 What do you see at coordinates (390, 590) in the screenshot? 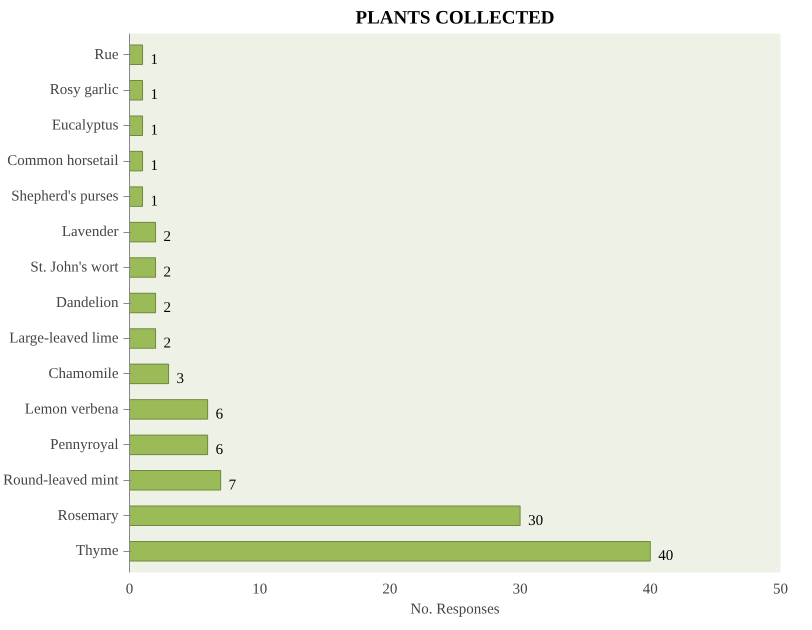
I see `x-tick-label: 20` at bounding box center [390, 590].